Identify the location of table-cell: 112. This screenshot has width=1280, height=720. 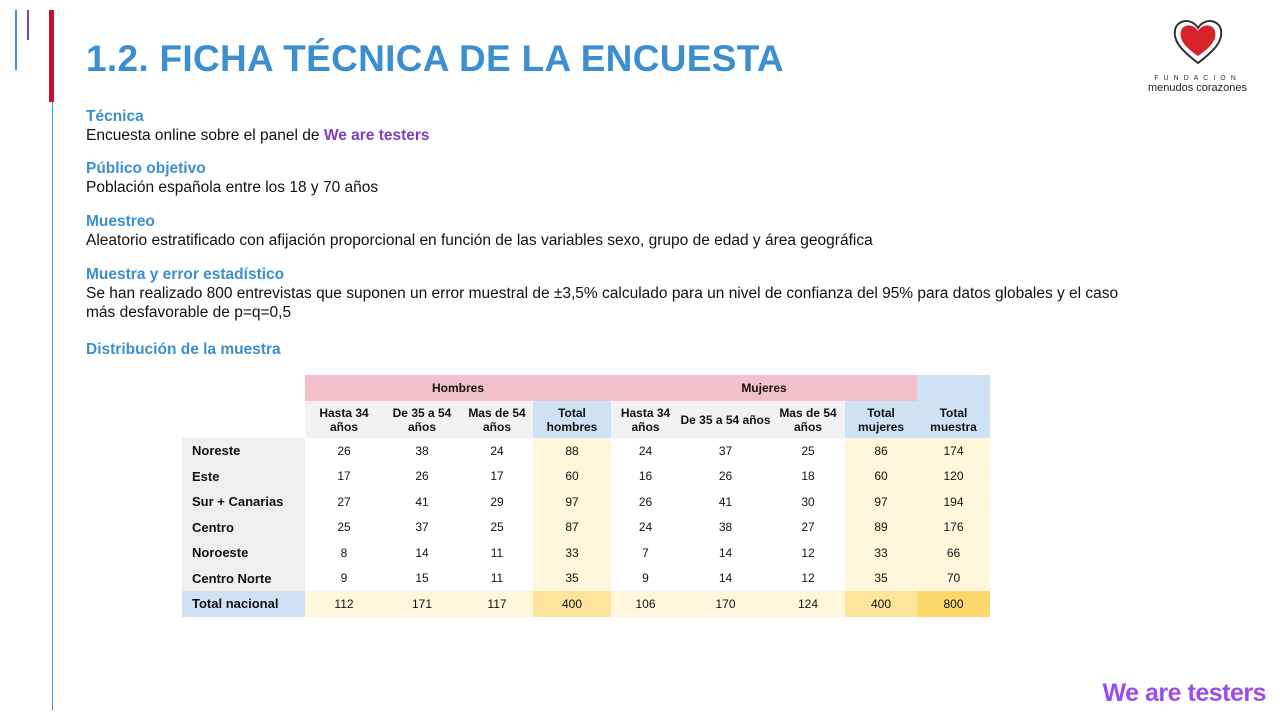
(344, 604).